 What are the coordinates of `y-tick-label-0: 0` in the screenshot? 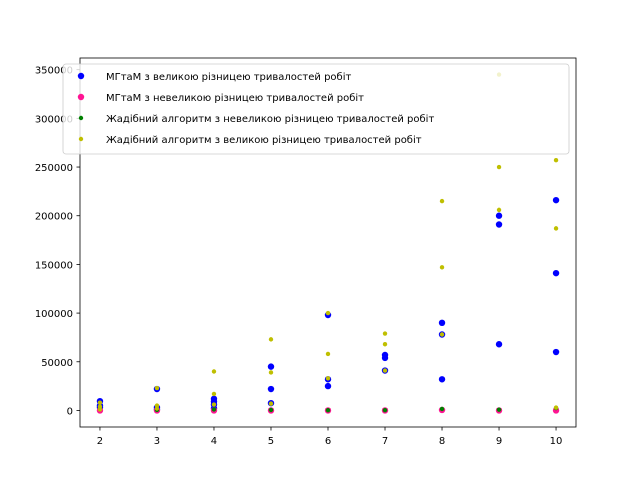 It's located at (70, 411).